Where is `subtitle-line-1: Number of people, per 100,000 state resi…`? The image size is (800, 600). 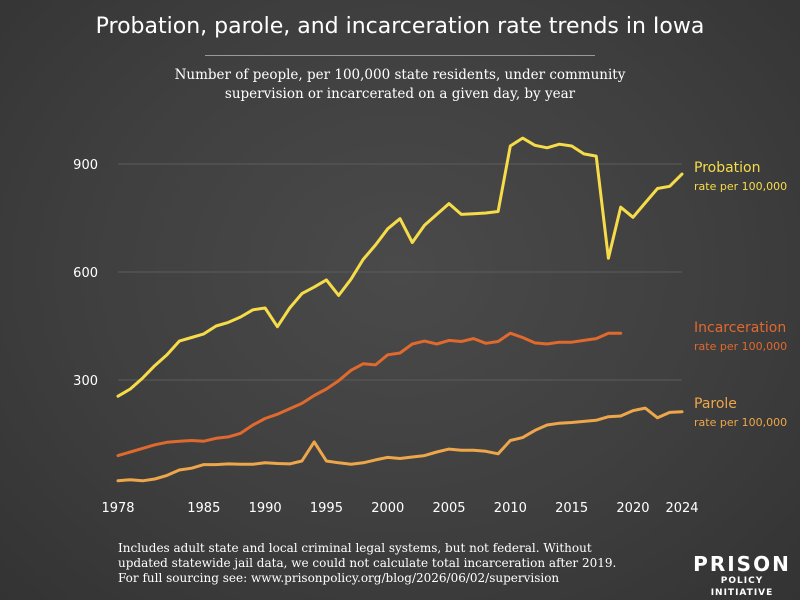 subtitle-line-1: Number of people, per 100,000 state resi… is located at coordinates (400, 75).